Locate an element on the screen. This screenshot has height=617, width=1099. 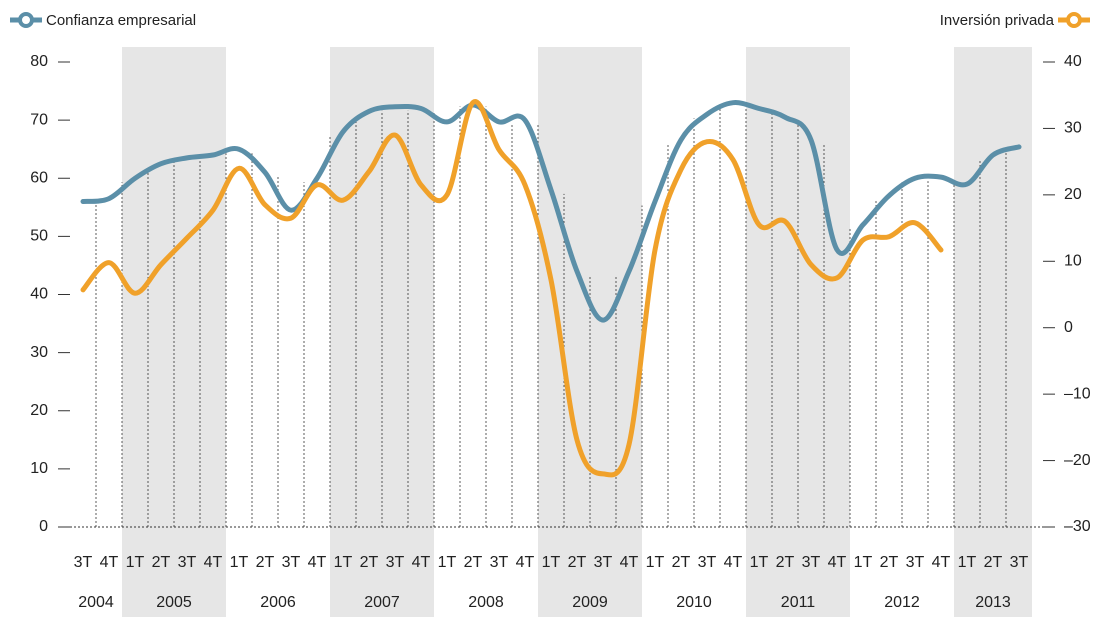
year-label: 2008 is located at coordinates (486, 602).